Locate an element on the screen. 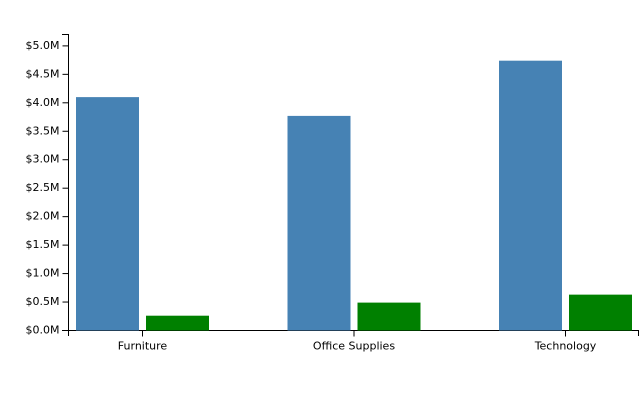 The width and height of the screenshot is (640, 400). x-tick-label: Furniture is located at coordinates (143, 346).